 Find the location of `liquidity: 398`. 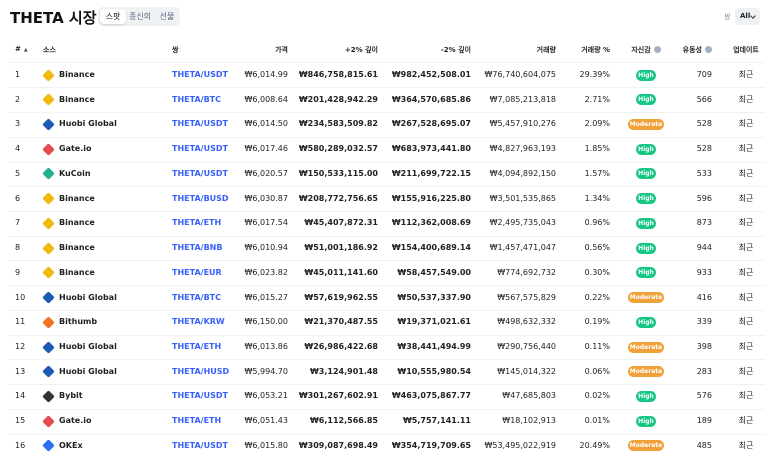

liquidity: 398 is located at coordinates (704, 347).